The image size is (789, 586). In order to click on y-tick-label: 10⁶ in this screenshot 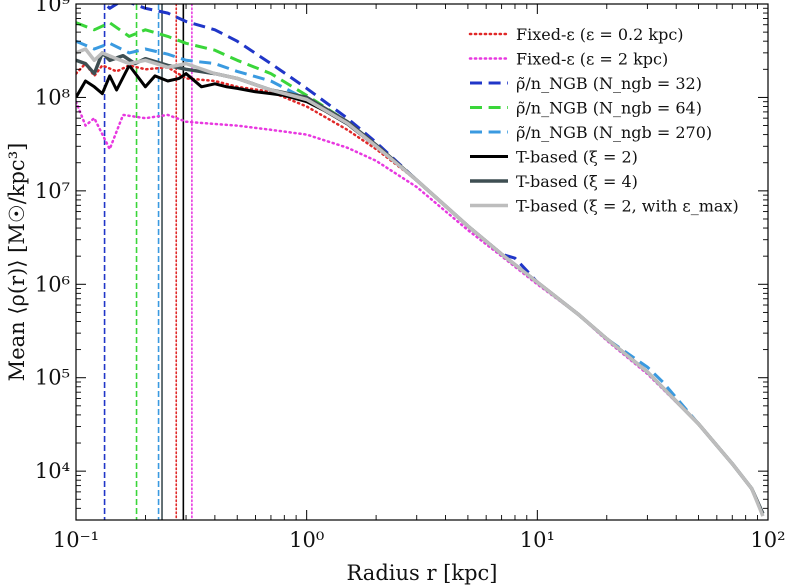, I will do `click(52, 284)`.